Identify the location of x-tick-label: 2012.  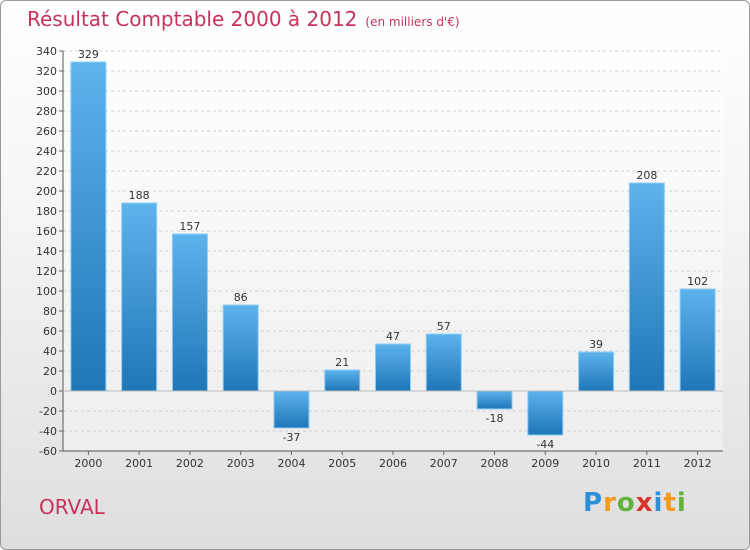
(698, 463).